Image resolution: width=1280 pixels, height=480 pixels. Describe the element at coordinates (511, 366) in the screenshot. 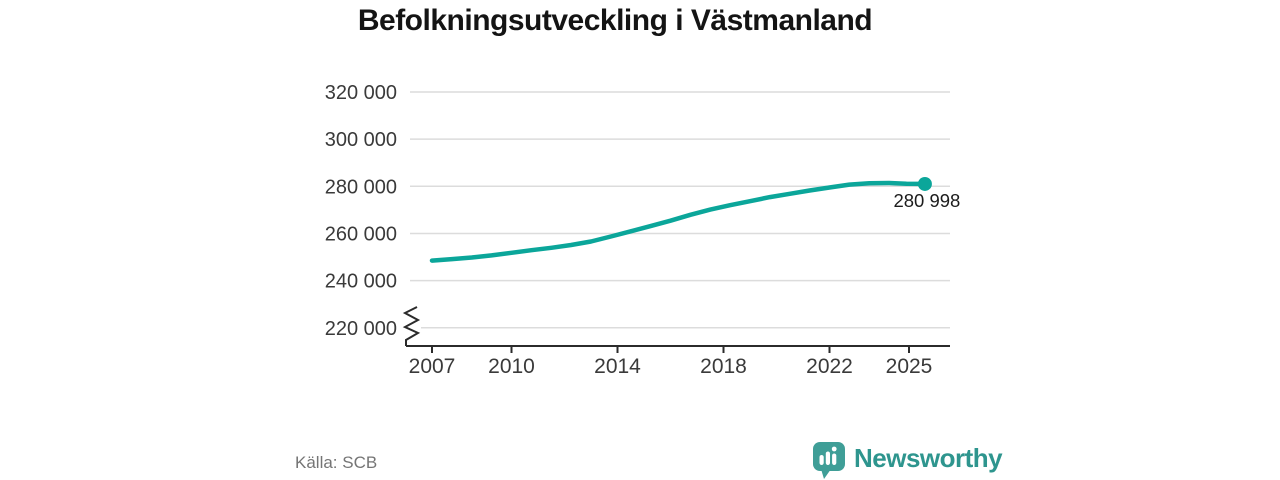

I see `x-tick-label: 2010` at that location.